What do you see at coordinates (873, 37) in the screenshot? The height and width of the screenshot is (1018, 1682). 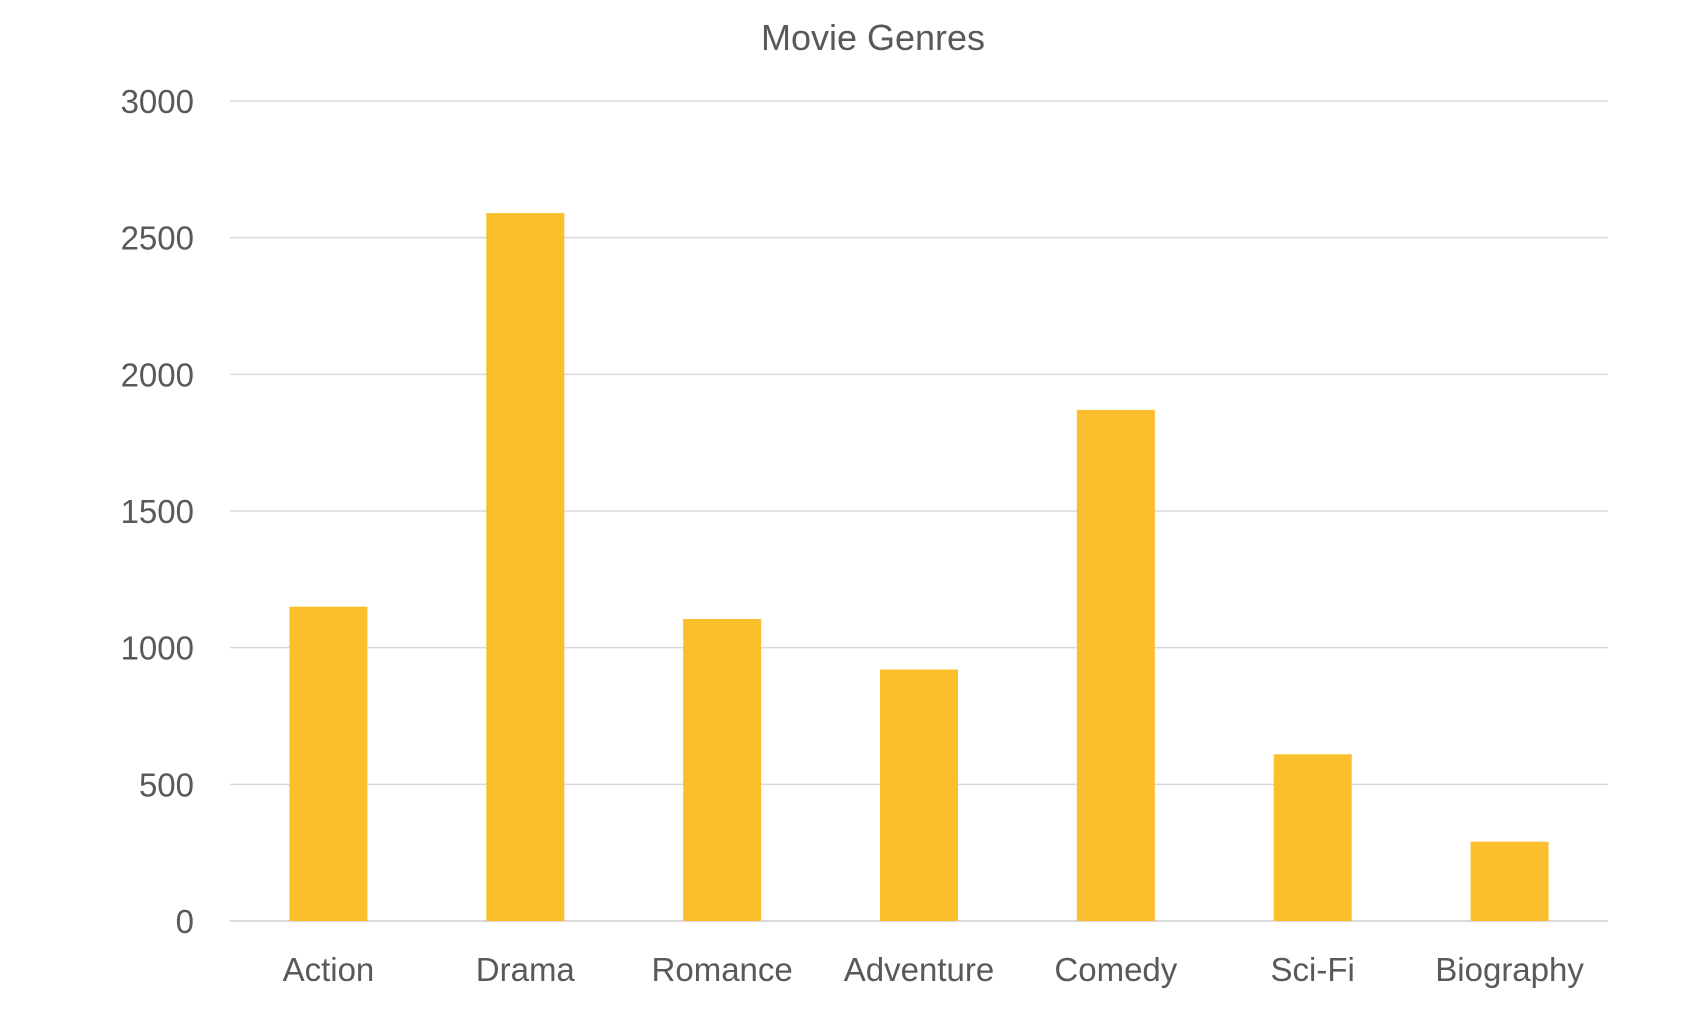 I see `chart-title: Movie Genres` at bounding box center [873, 37].